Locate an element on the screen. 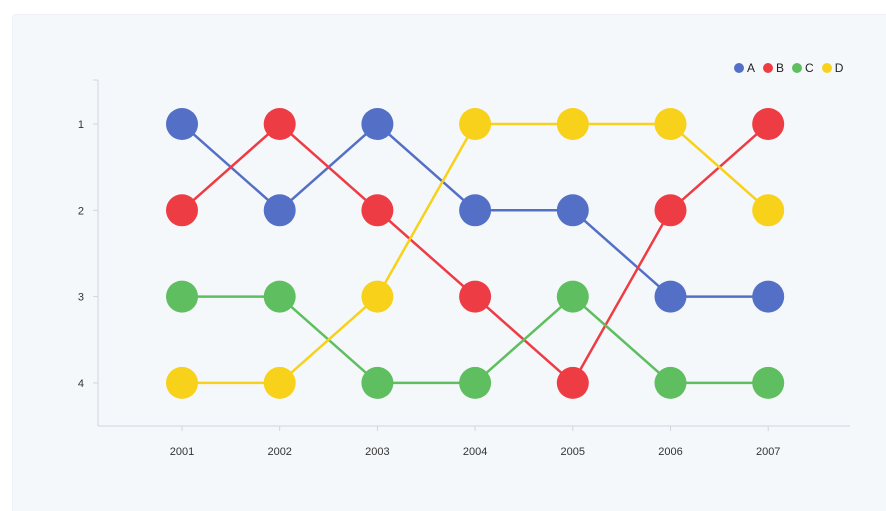 The image size is (886, 511). y-tick-label: 3 is located at coordinates (81, 298).